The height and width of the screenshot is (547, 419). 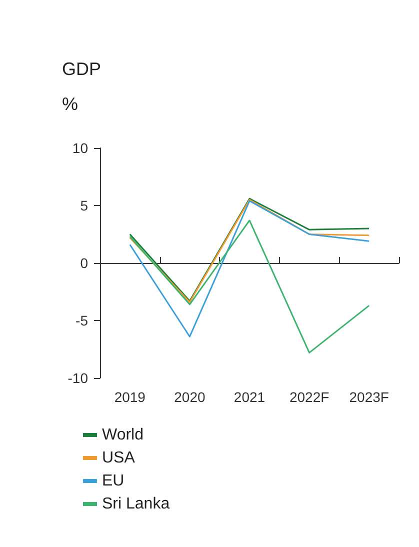 I want to click on x-tick-label: 2023F, so click(x=369, y=397).